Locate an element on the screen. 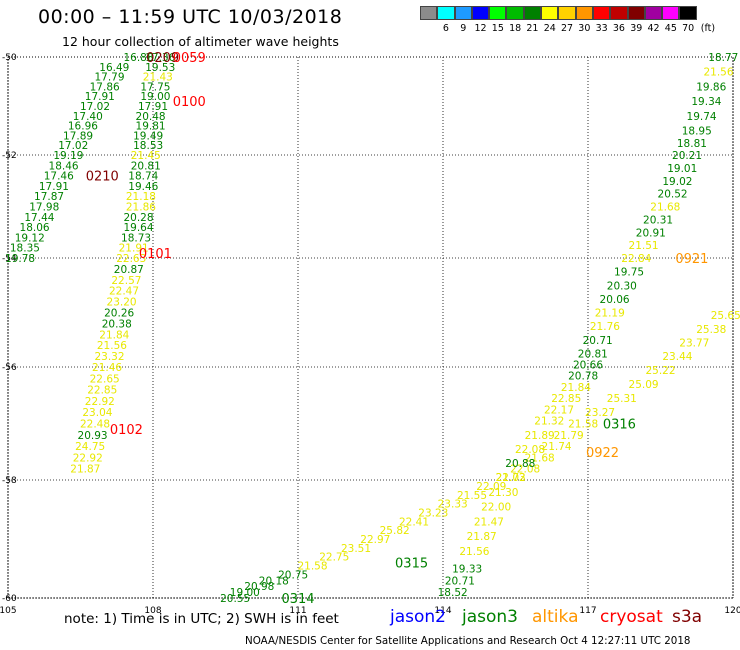  wave-height-value: 21.86 is located at coordinates (141, 208).